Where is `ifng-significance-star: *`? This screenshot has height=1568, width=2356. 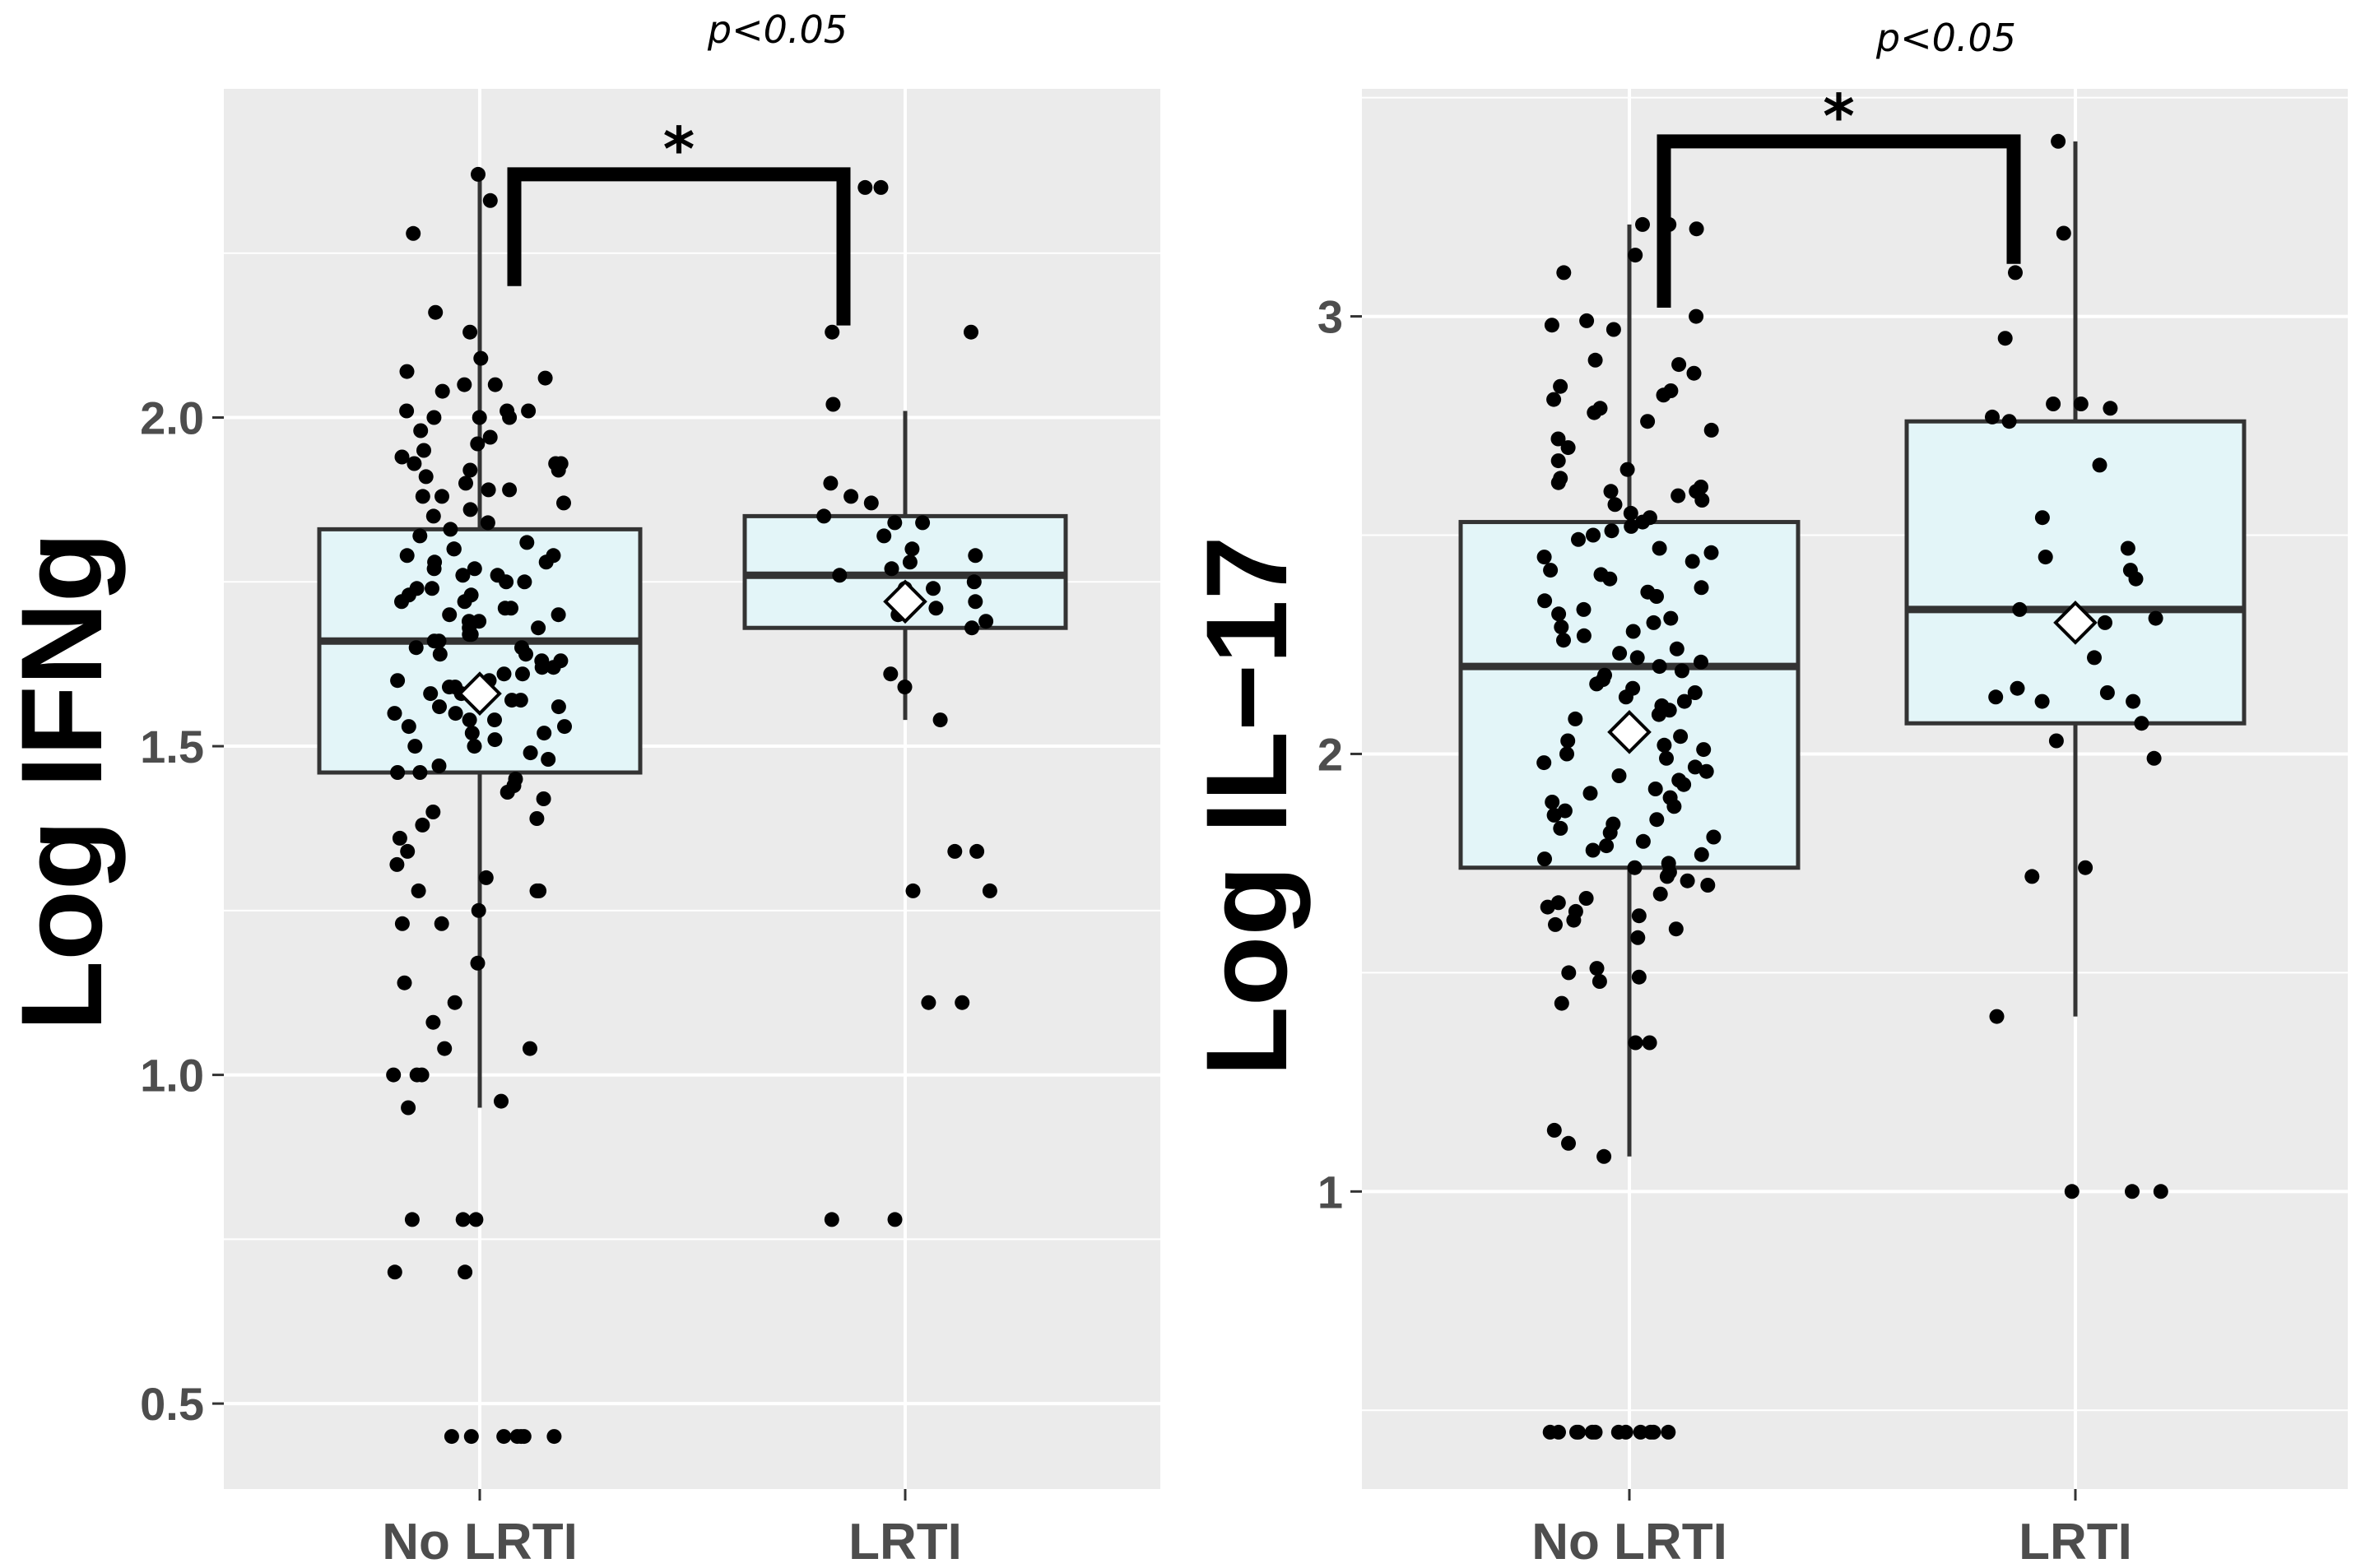 ifng-significance-star: * is located at coordinates (679, 149).